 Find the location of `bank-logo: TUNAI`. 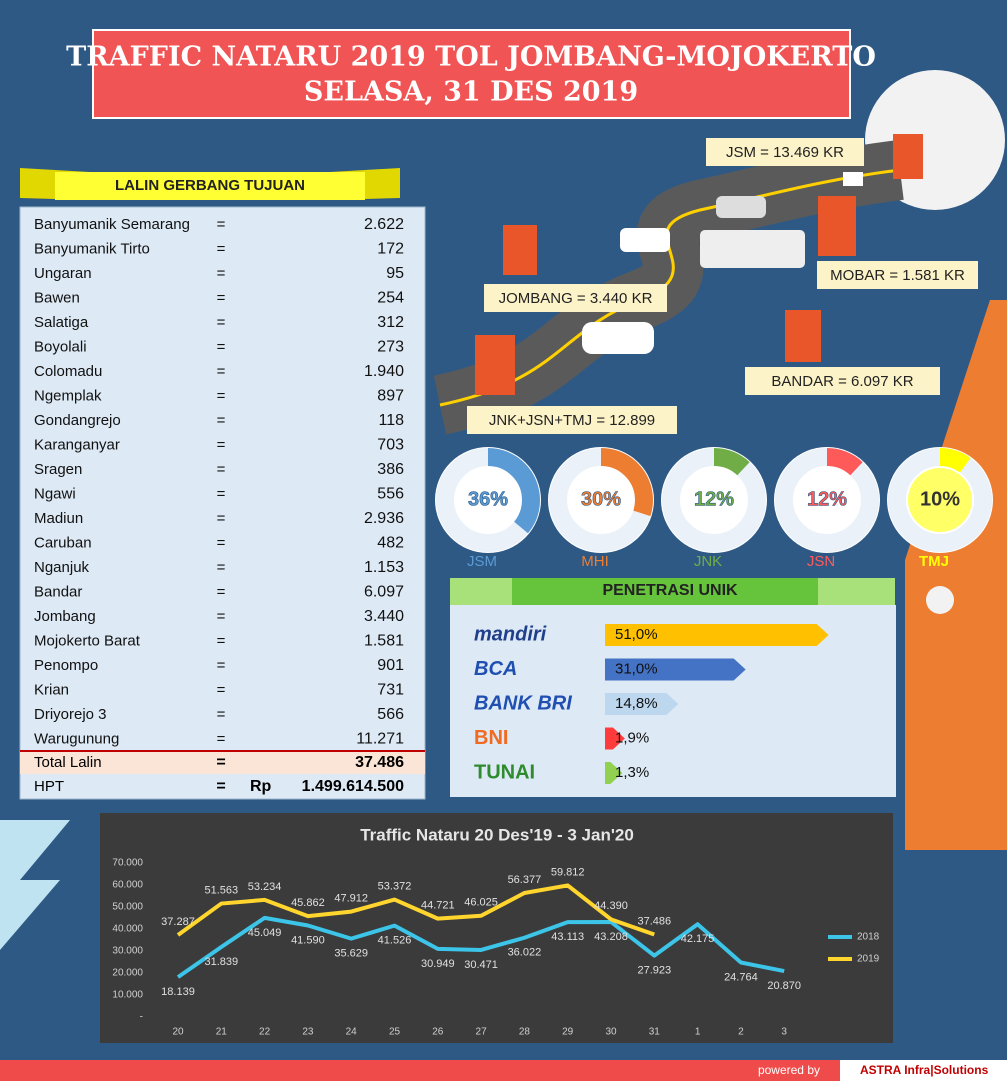

bank-logo: TUNAI is located at coordinates (504, 772).